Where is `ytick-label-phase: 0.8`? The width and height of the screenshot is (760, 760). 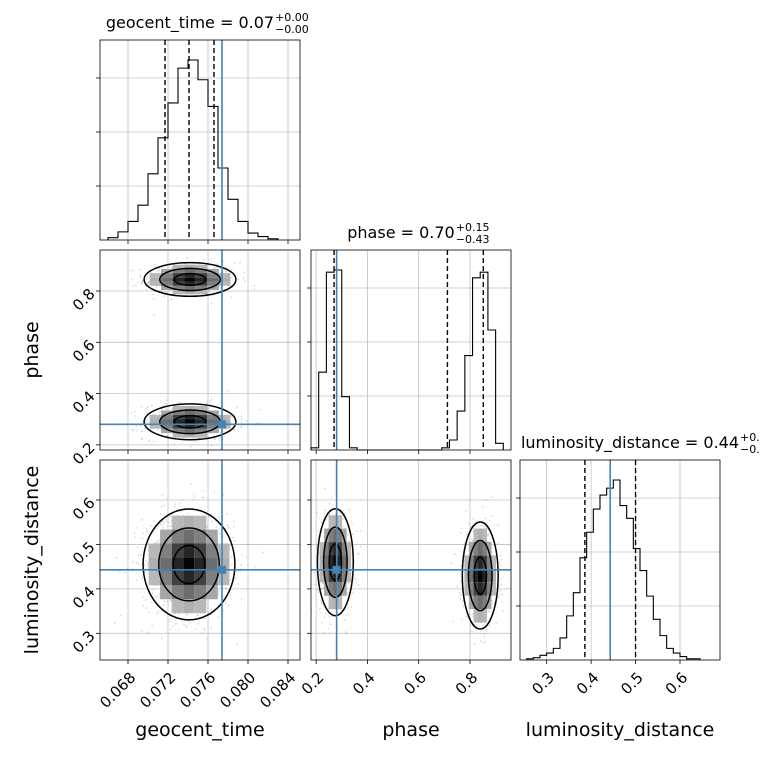
ytick-label-phase: 0.8 is located at coordinates (84, 300).